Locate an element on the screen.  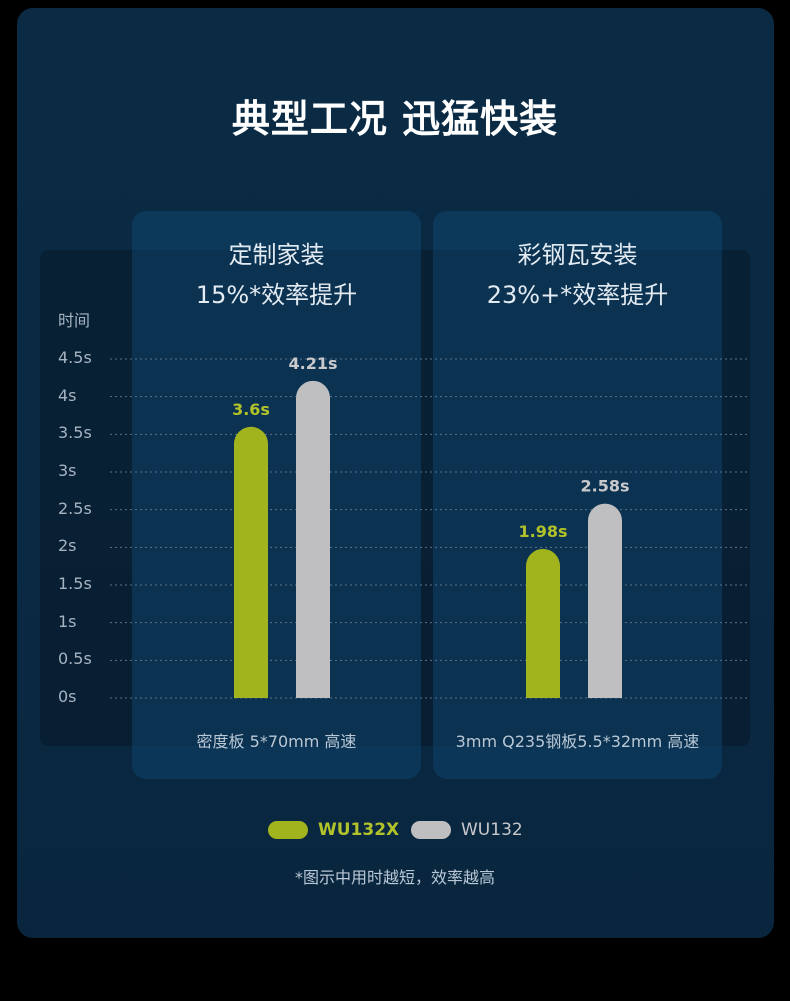
panel-condition: 3mm Q235钢板5.5*32mm 高速 is located at coordinates (577, 741).